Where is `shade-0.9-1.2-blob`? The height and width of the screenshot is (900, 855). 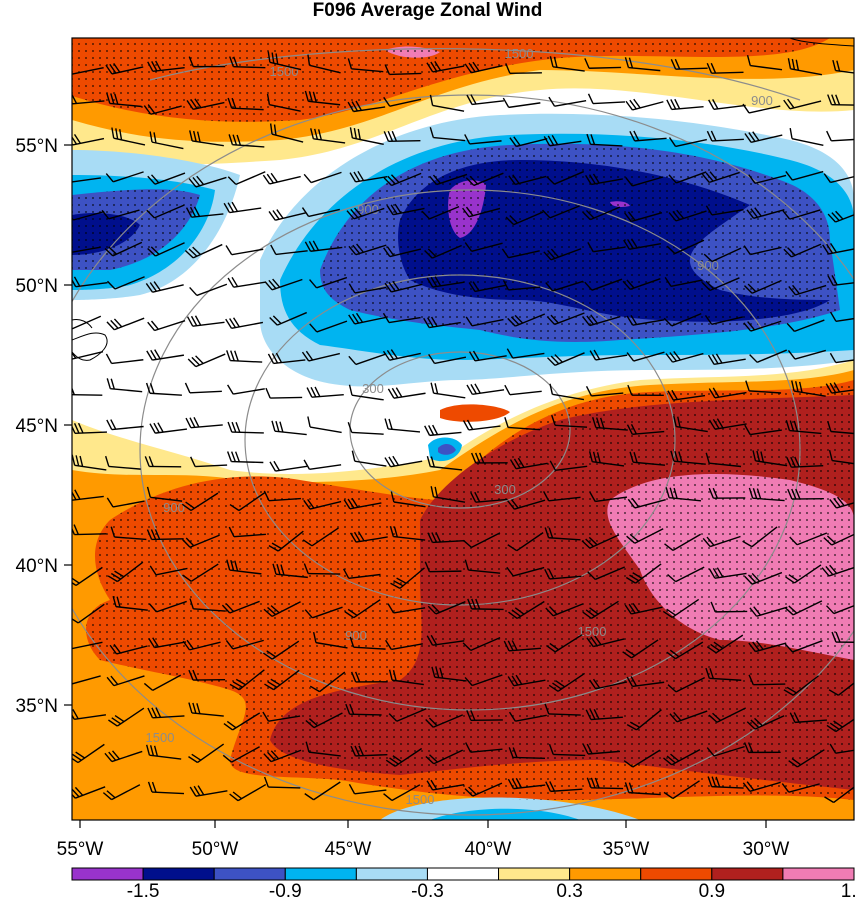 shade-0.9-1.2-blob is located at coordinates (475, 413).